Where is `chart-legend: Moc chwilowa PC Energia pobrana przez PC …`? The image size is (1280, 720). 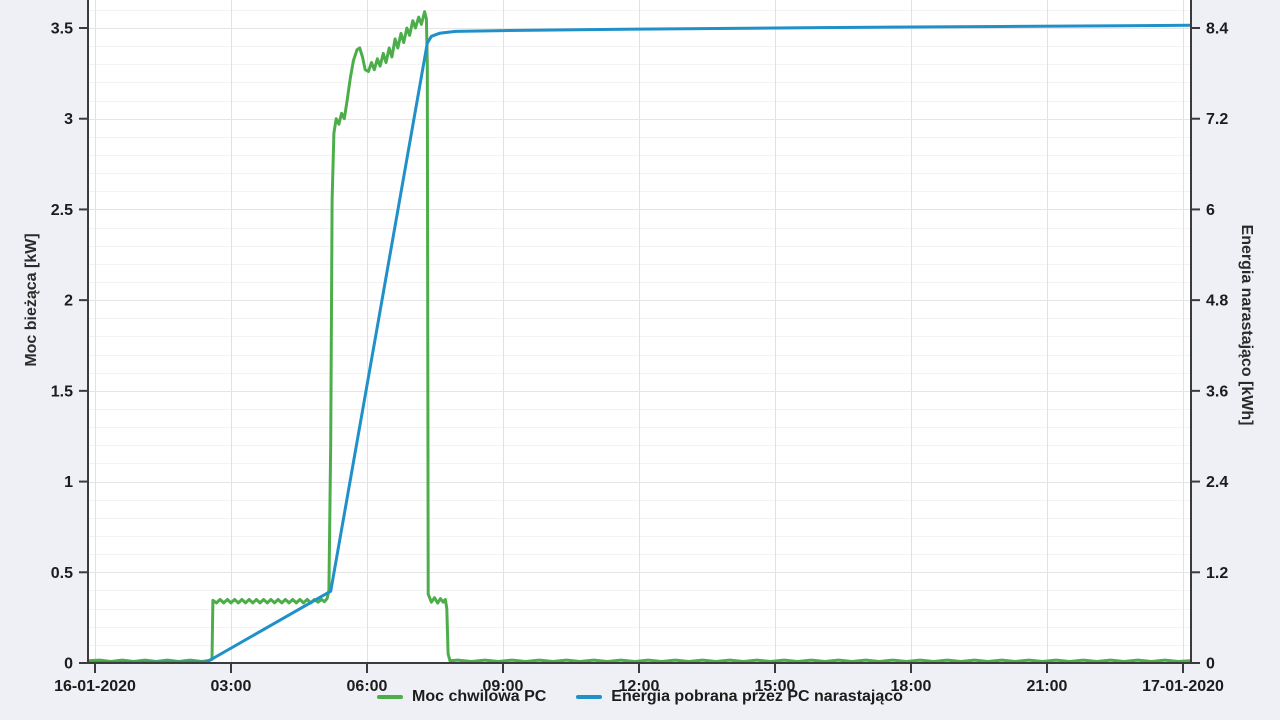
chart-legend: Moc chwilowa PC Energia pobrana przez PC … is located at coordinates (640, 697).